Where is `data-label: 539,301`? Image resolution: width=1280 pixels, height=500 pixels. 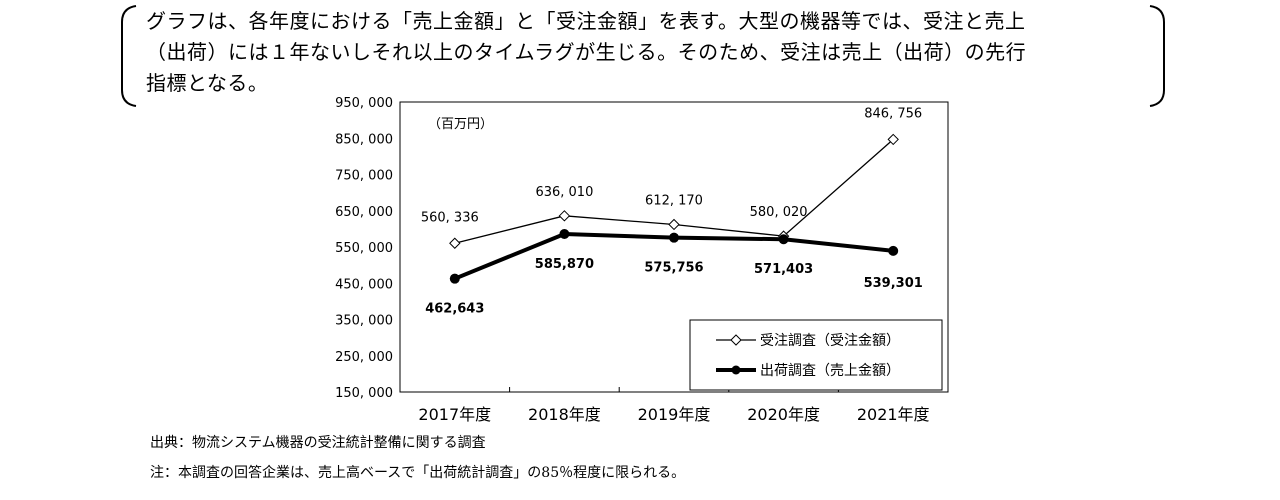
data-label: 539,301 is located at coordinates (893, 283).